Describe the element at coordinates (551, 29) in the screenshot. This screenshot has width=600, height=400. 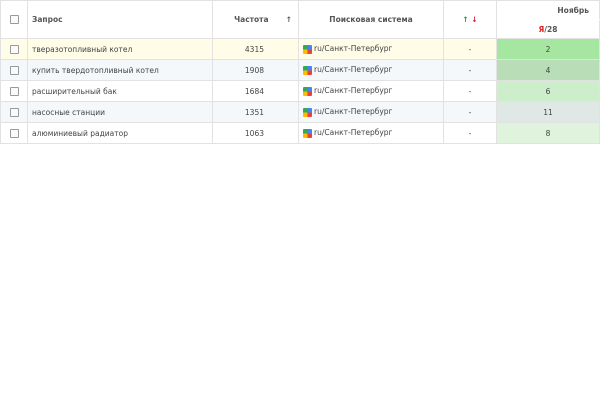
I see `date-label: /28` at that location.